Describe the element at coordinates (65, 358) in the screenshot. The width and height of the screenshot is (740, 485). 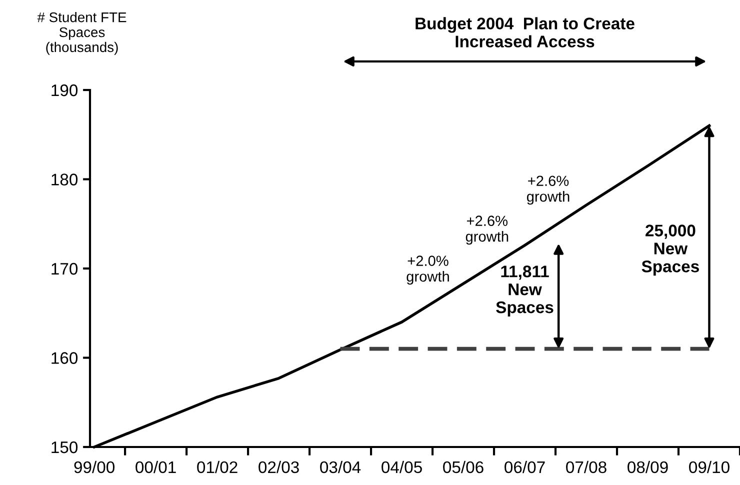
I see `y-tick-label: 160` at that location.